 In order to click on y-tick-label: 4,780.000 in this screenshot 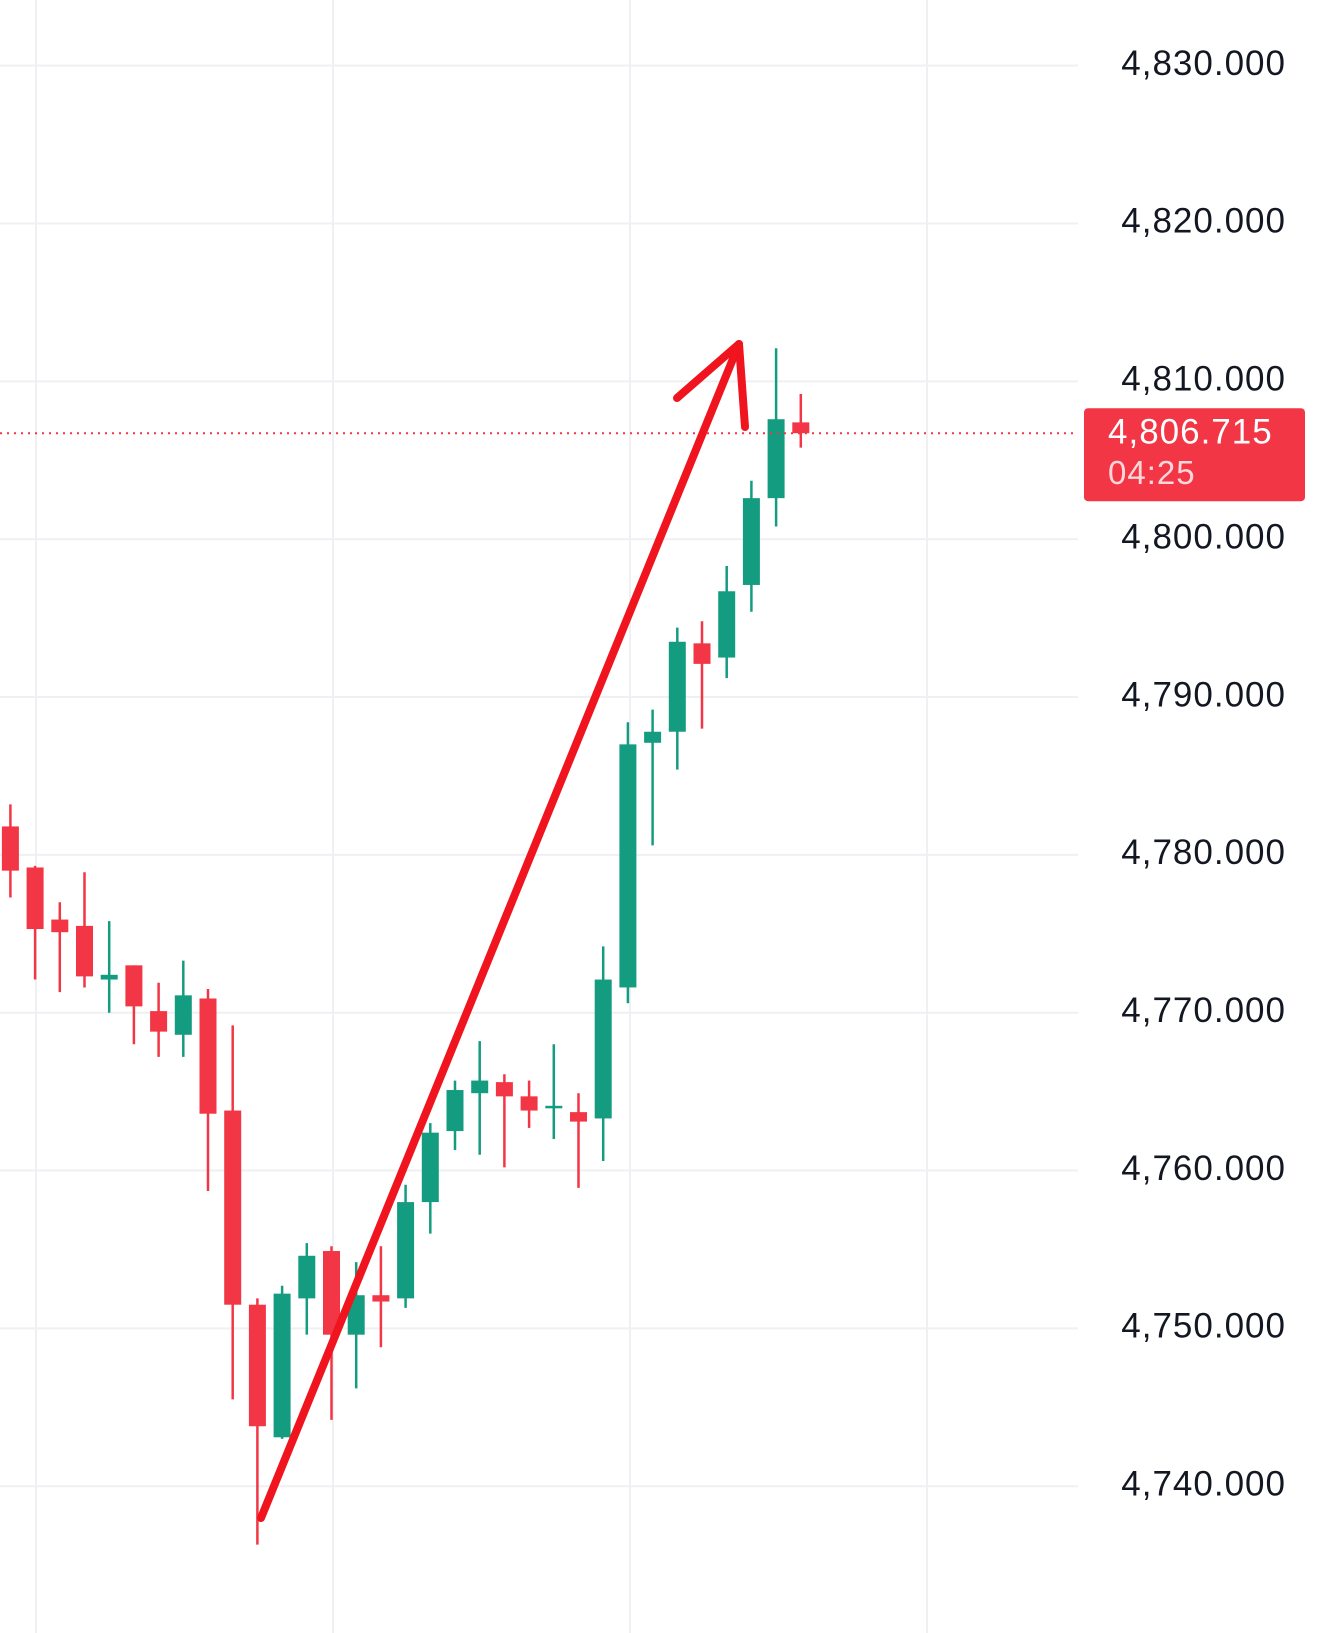, I will do `click(1203, 852)`.